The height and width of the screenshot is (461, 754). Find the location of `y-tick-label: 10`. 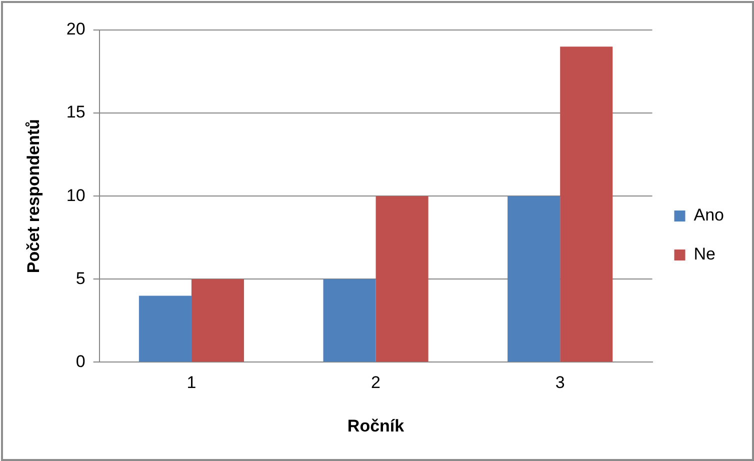

y-tick-label: 10 is located at coordinates (76, 195).